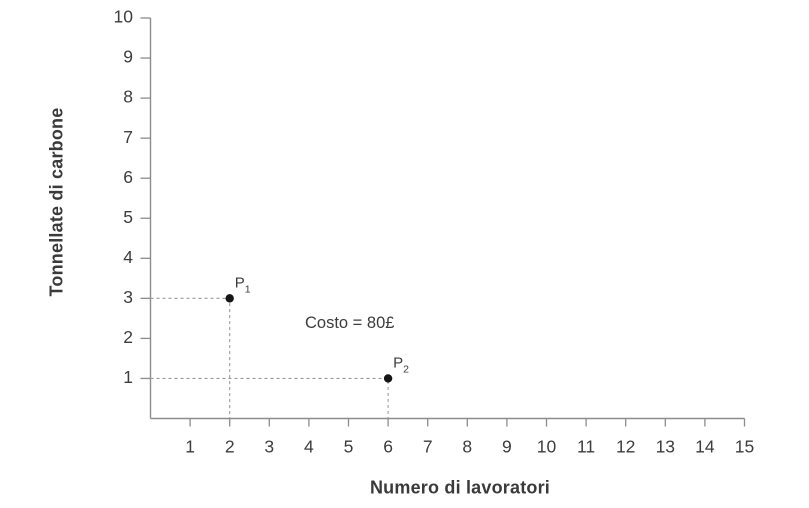 This screenshot has width=809, height=508. Describe the element at coordinates (243, 284) in the screenshot. I see `point-label: P1` at that location.